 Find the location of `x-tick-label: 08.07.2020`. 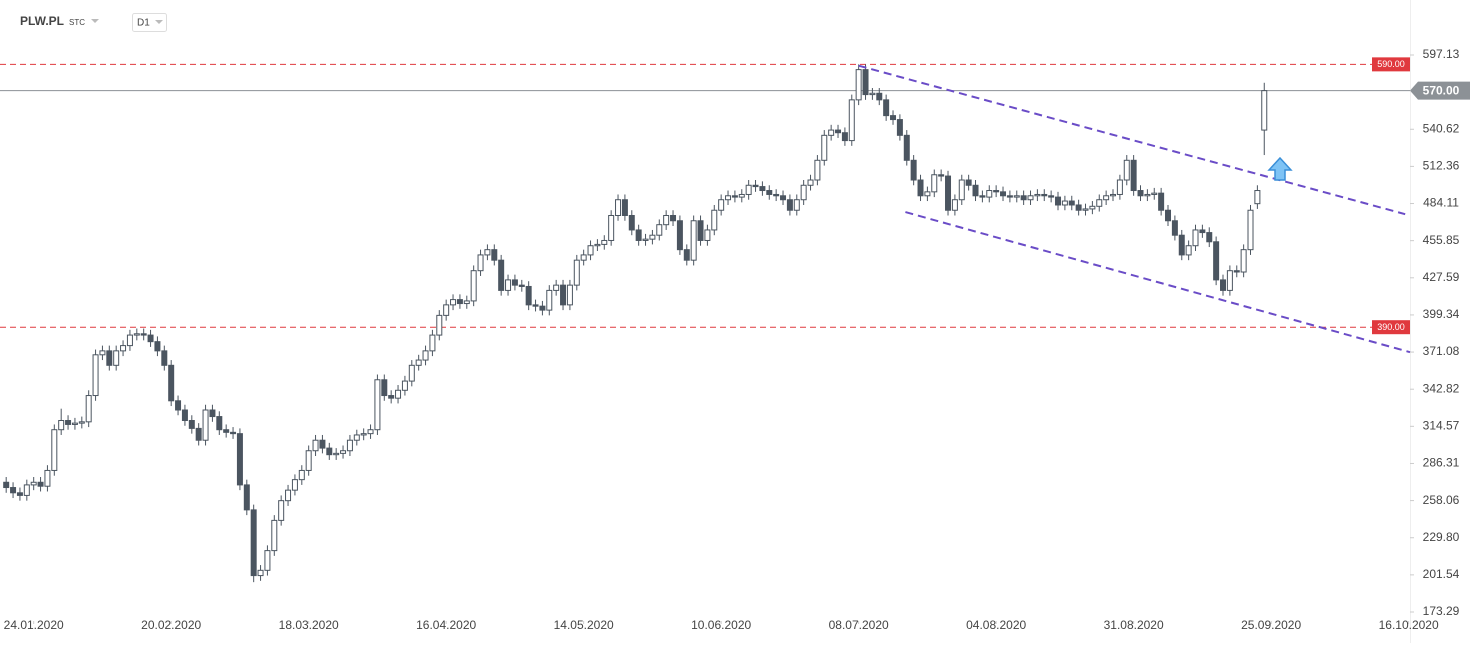

x-tick-label: 08.07.2020 is located at coordinates (859, 625).